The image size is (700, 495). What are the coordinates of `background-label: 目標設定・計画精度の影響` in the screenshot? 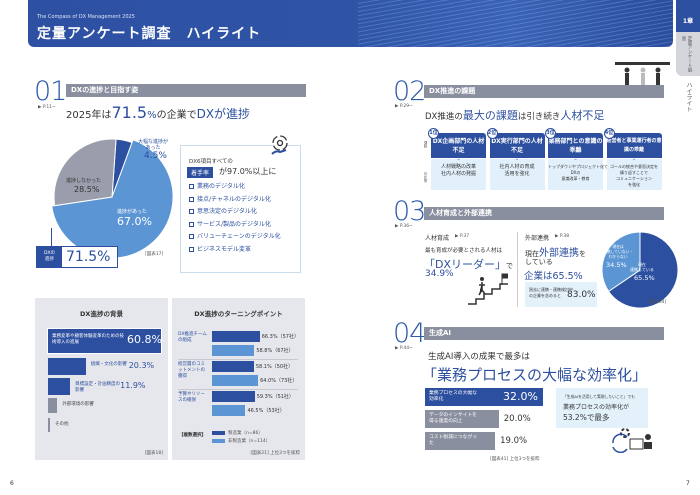 It's located at (98, 387).